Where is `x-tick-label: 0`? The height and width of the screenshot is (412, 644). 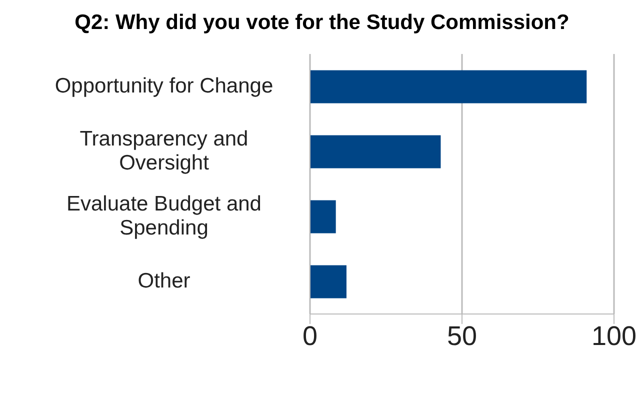
x-tick-label: 0 is located at coordinates (310, 336).